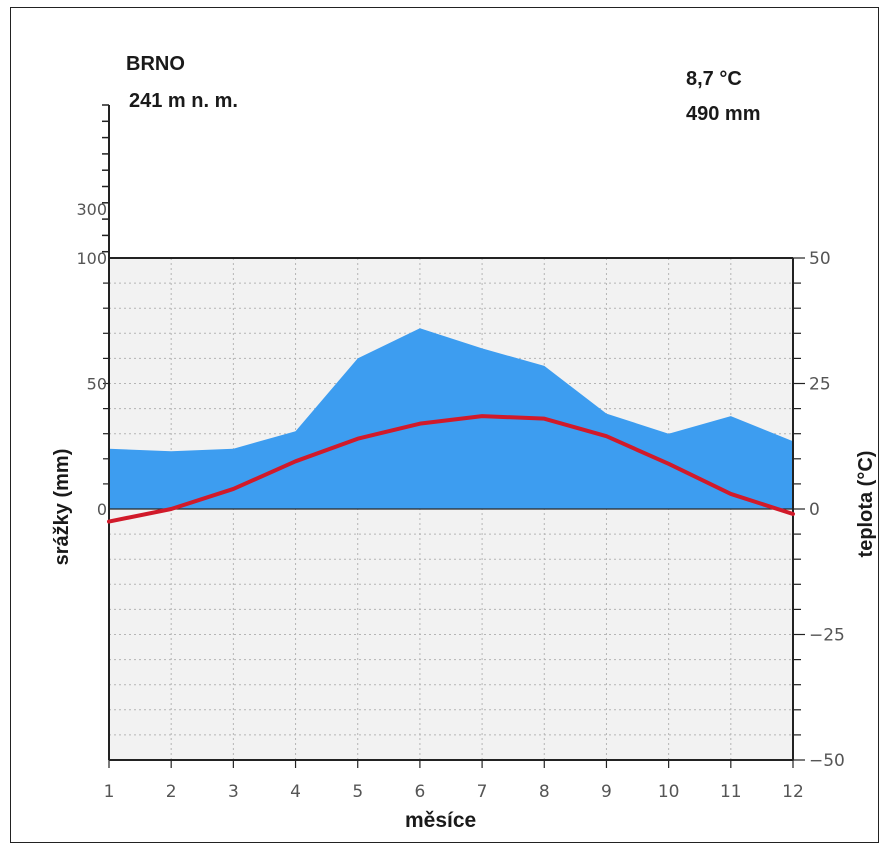 The width and height of the screenshot is (890, 847). What do you see at coordinates (91, 209) in the screenshot?
I see `left-tick-label: 300` at bounding box center [91, 209].